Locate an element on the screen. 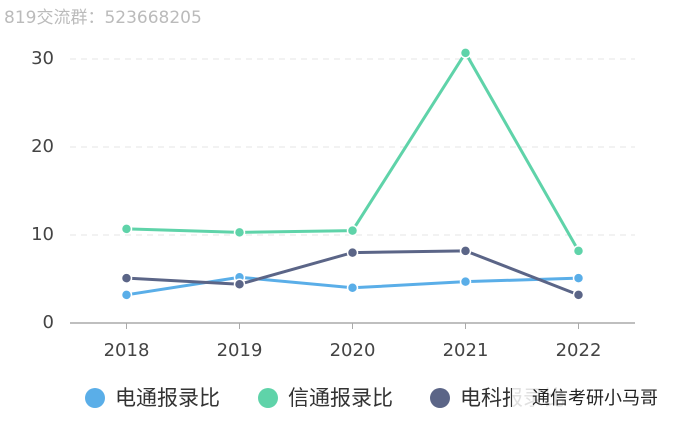  x-tick-label: 2020 is located at coordinates (353, 350).